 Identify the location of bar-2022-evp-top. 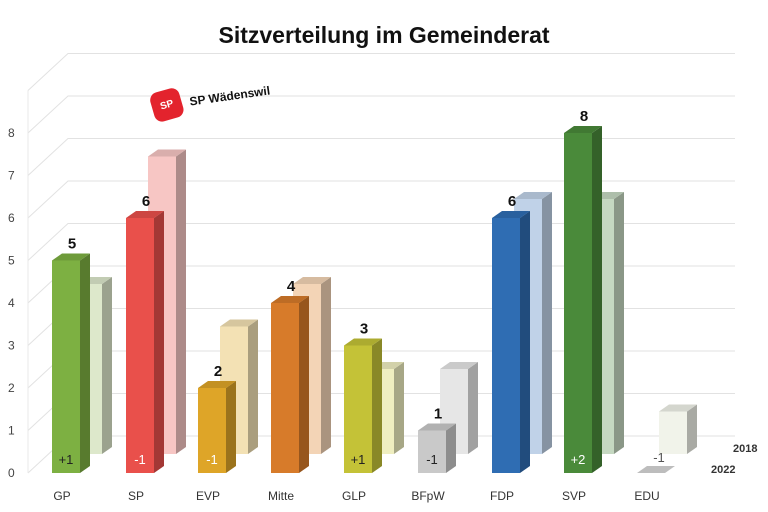
(217, 384).